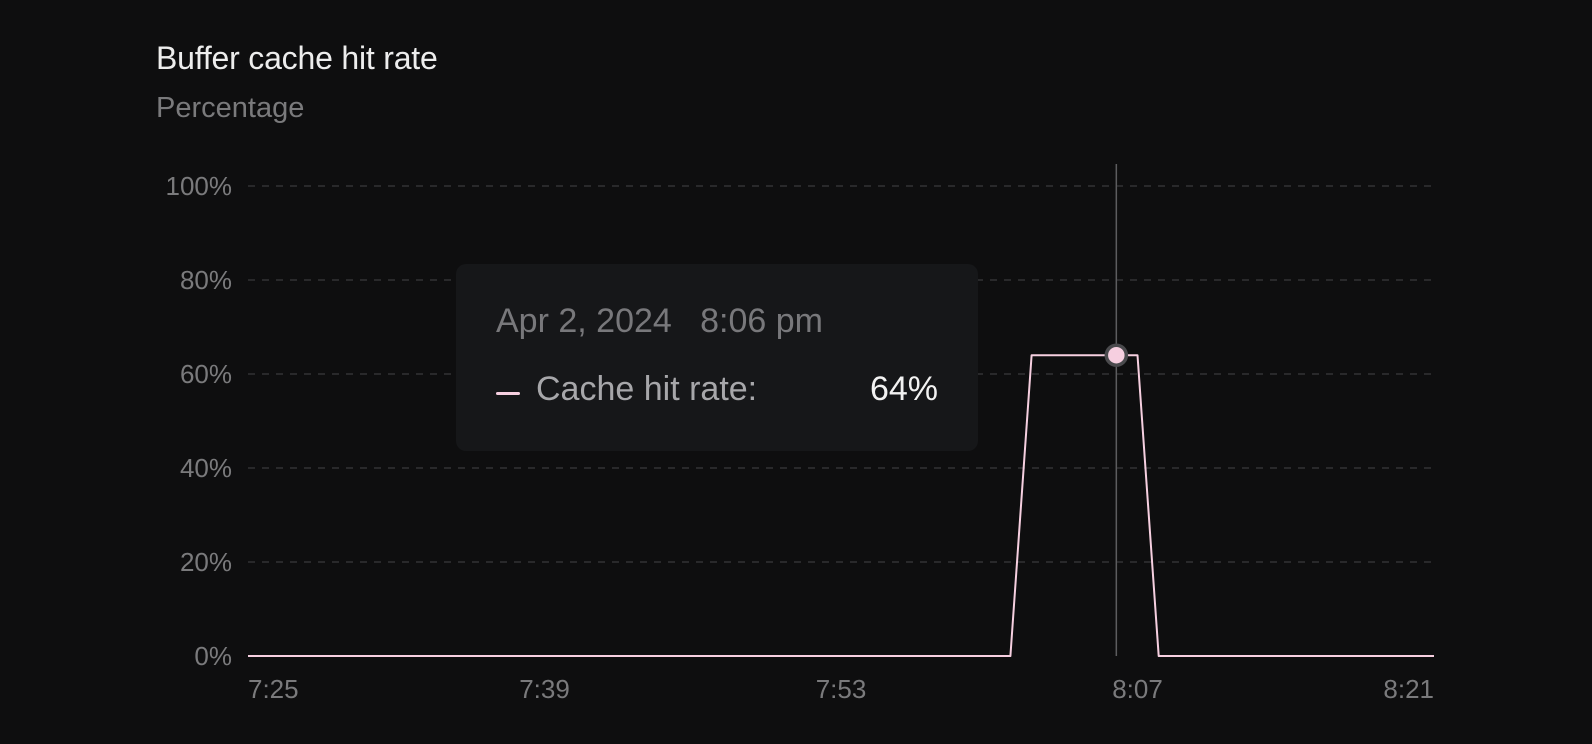 This screenshot has height=744, width=1592. What do you see at coordinates (213, 656) in the screenshot?
I see `y-tick-label: 0%` at bounding box center [213, 656].